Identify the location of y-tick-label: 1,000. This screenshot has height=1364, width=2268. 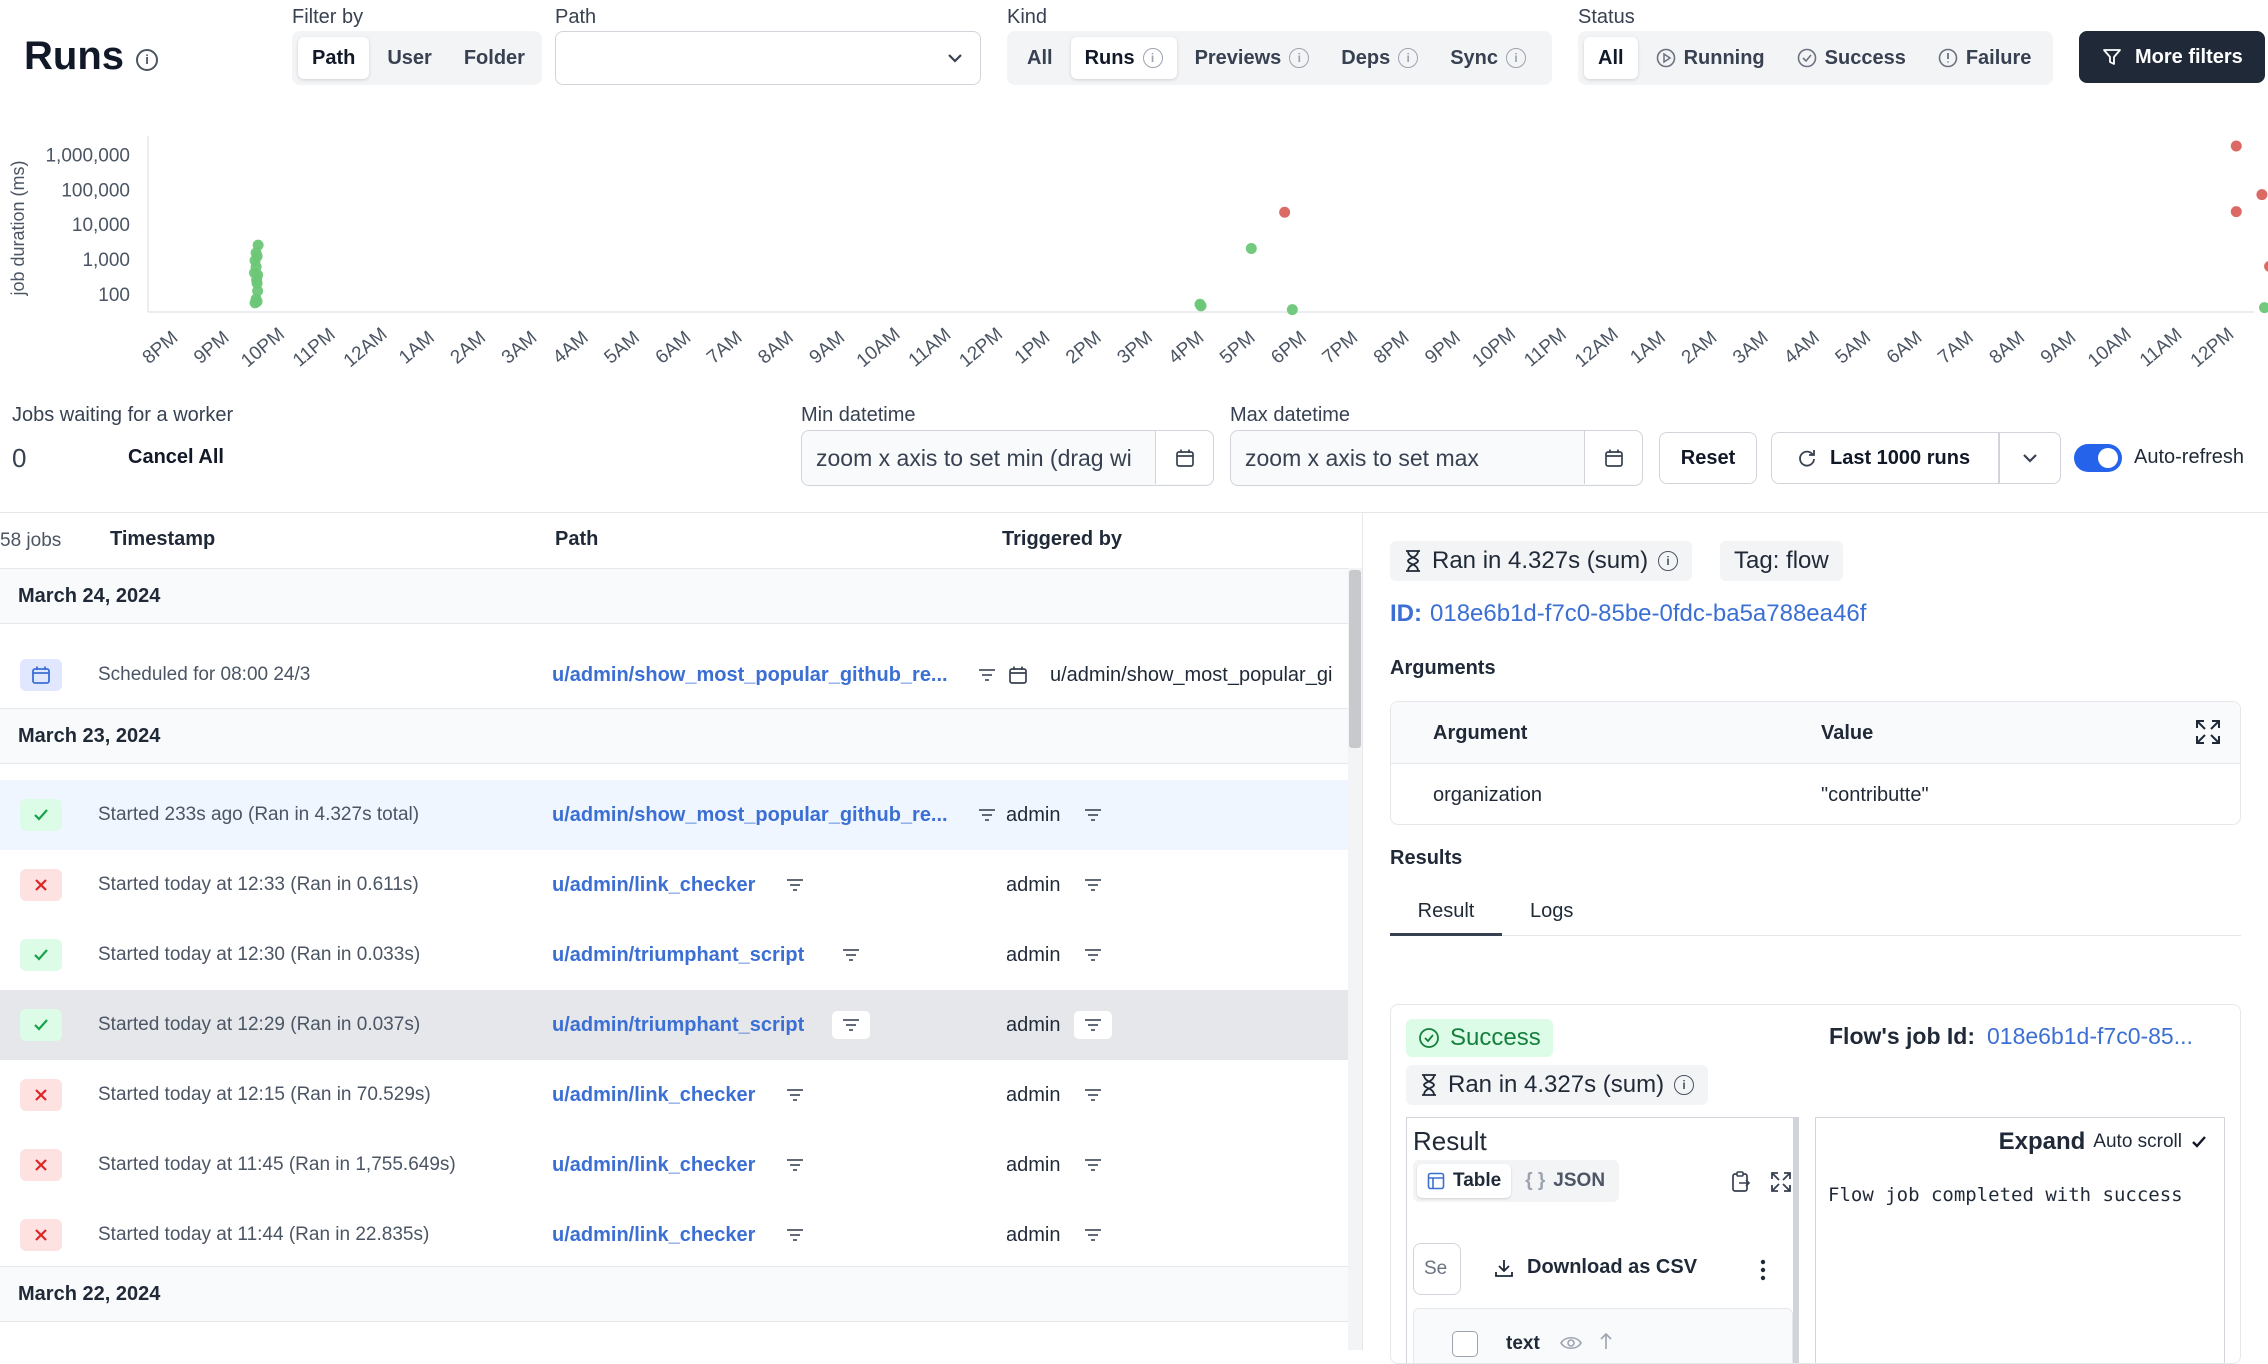
(106, 260).